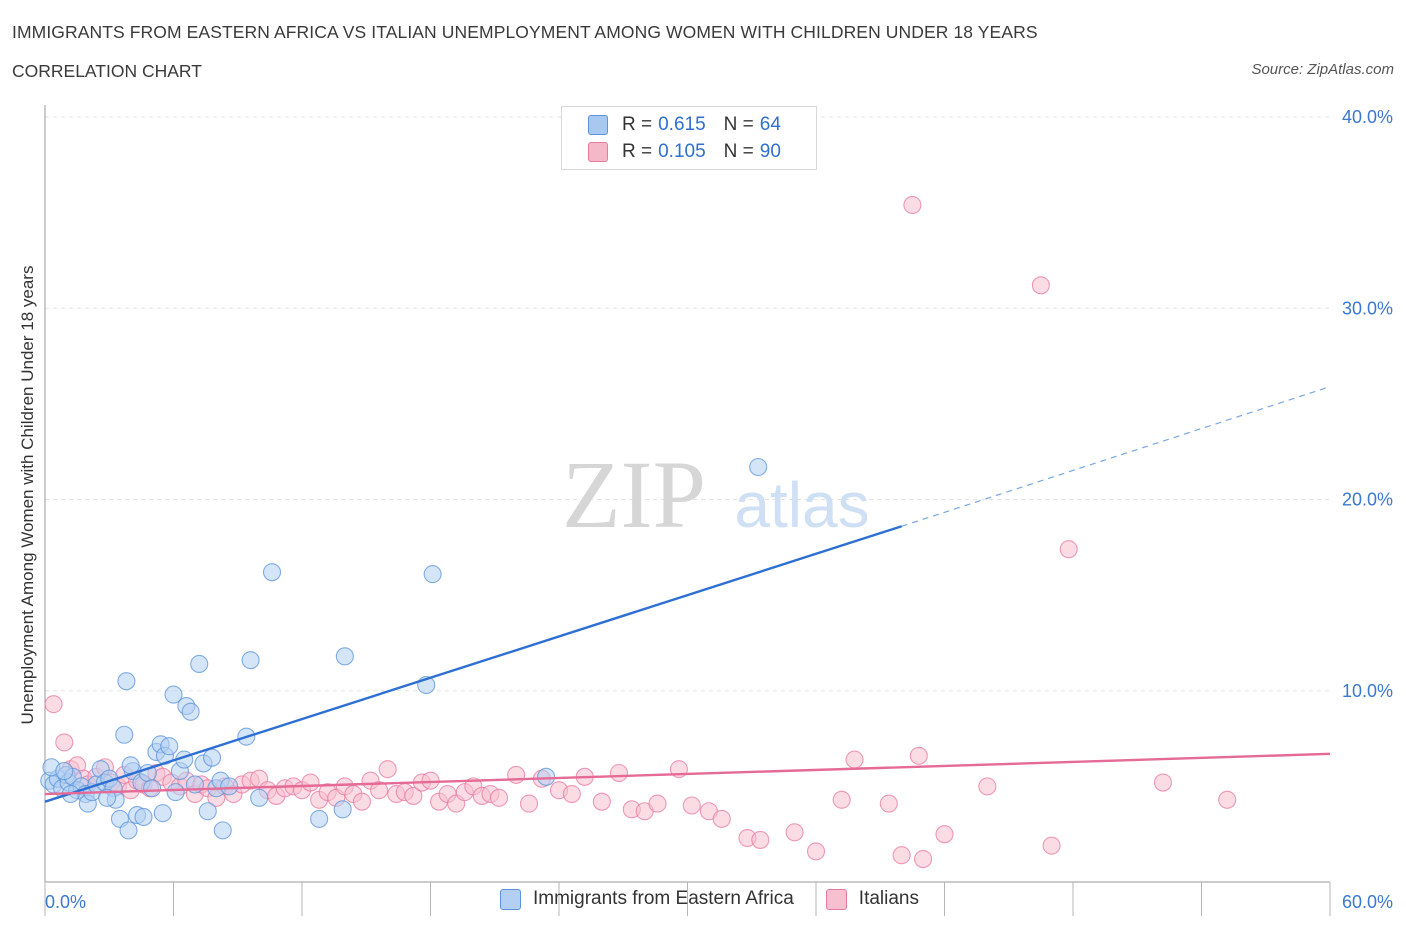  I want to click on legend-r-value: 0.615, so click(682, 124).